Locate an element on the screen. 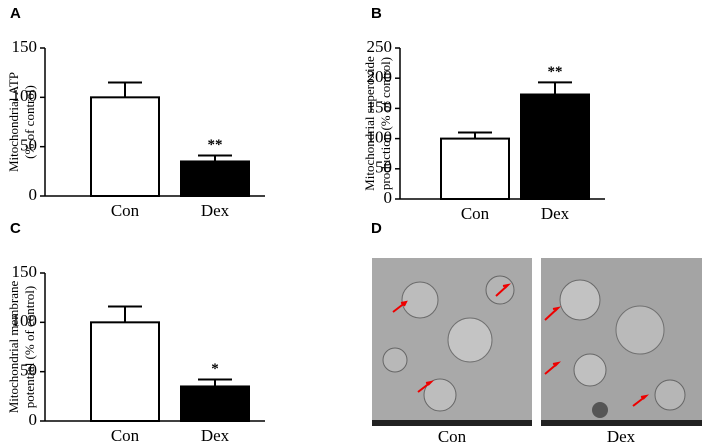 The height and width of the screenshot is (447, 706). y-axis-label: Mitochondrial ATP is located at coordinates (13, 122).